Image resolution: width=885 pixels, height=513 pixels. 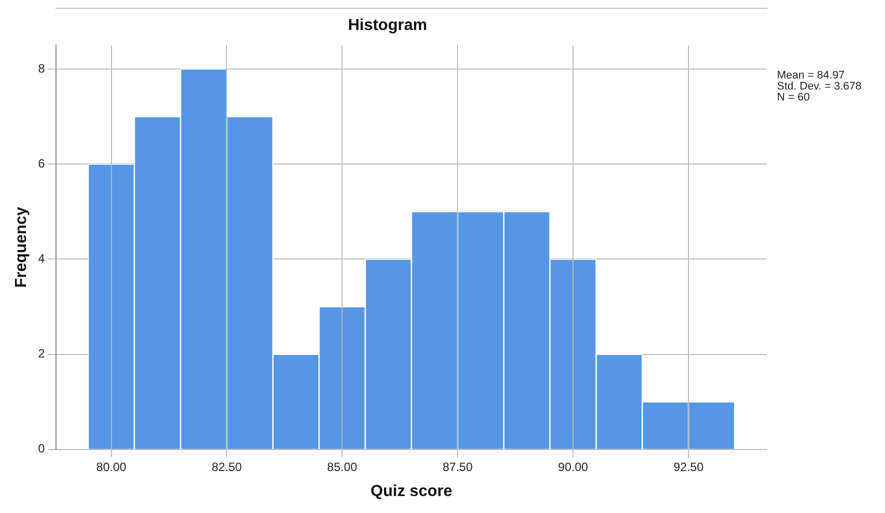 What do you see at coordinates (42, 449) in the screenshot?
I see `y-tick-label: 0` at bounding box center [42, 449].